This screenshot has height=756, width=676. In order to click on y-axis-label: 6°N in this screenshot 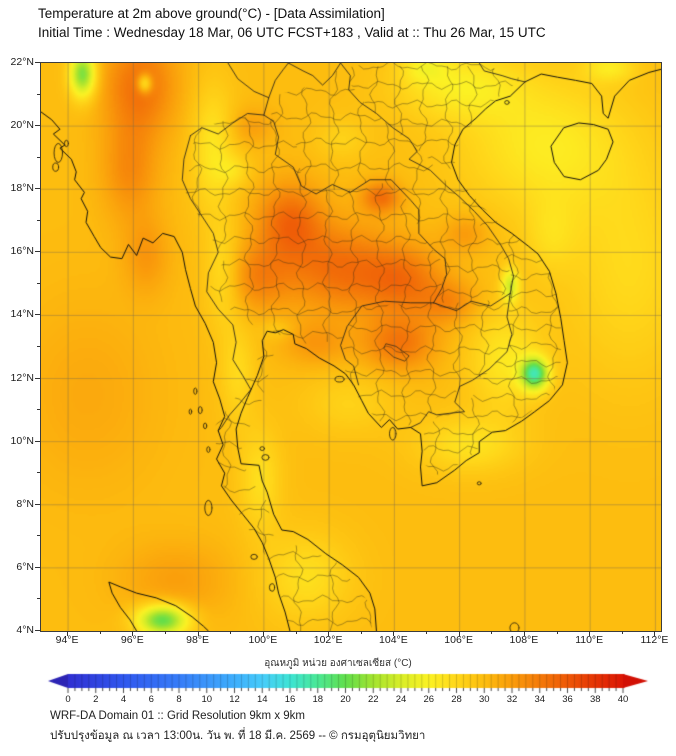, I will do `click(25, 566)`.